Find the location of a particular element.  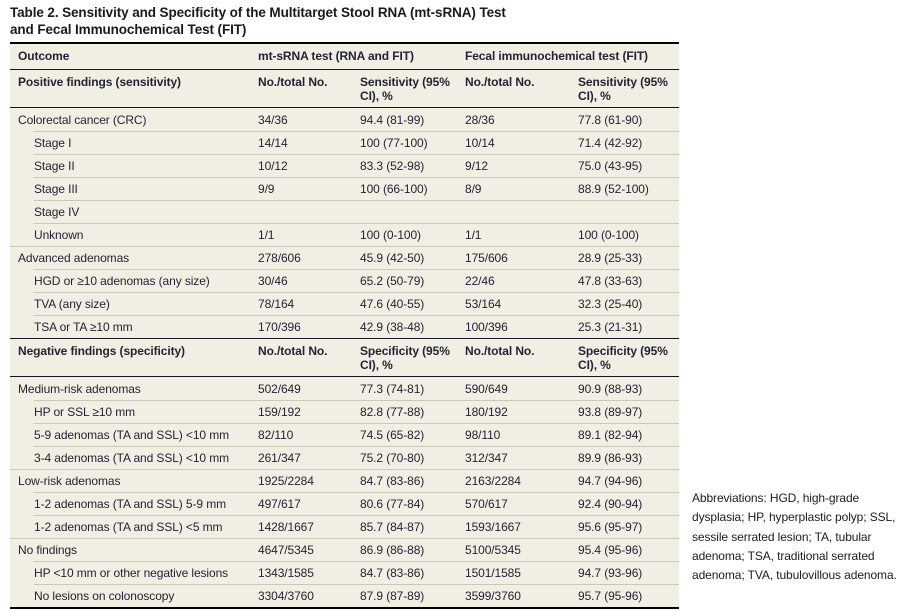

cell-mtsrna-no-total: 10/12 is located at coordinates (273, 166).